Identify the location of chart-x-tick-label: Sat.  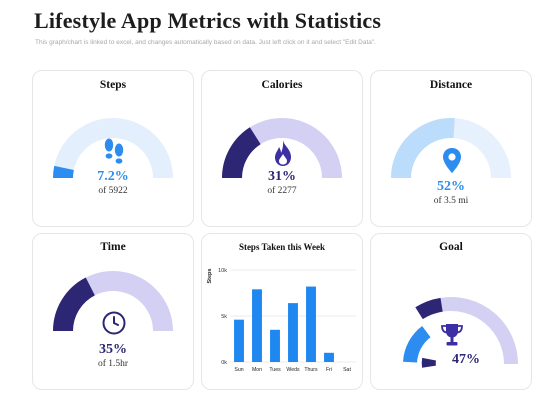
(347, 370).